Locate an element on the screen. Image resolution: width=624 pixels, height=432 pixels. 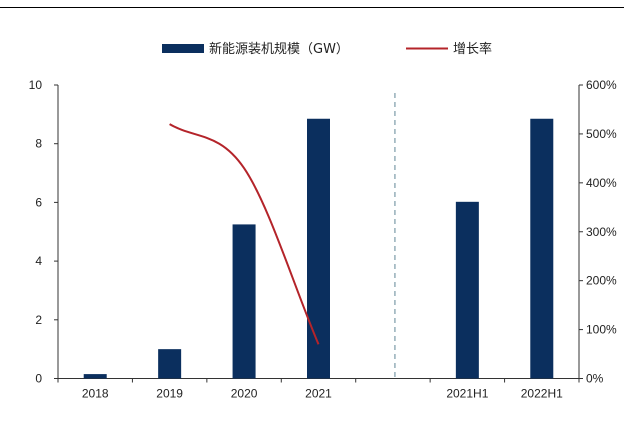
y-left-tick-label: 6 is located at coordinates (38, 202).